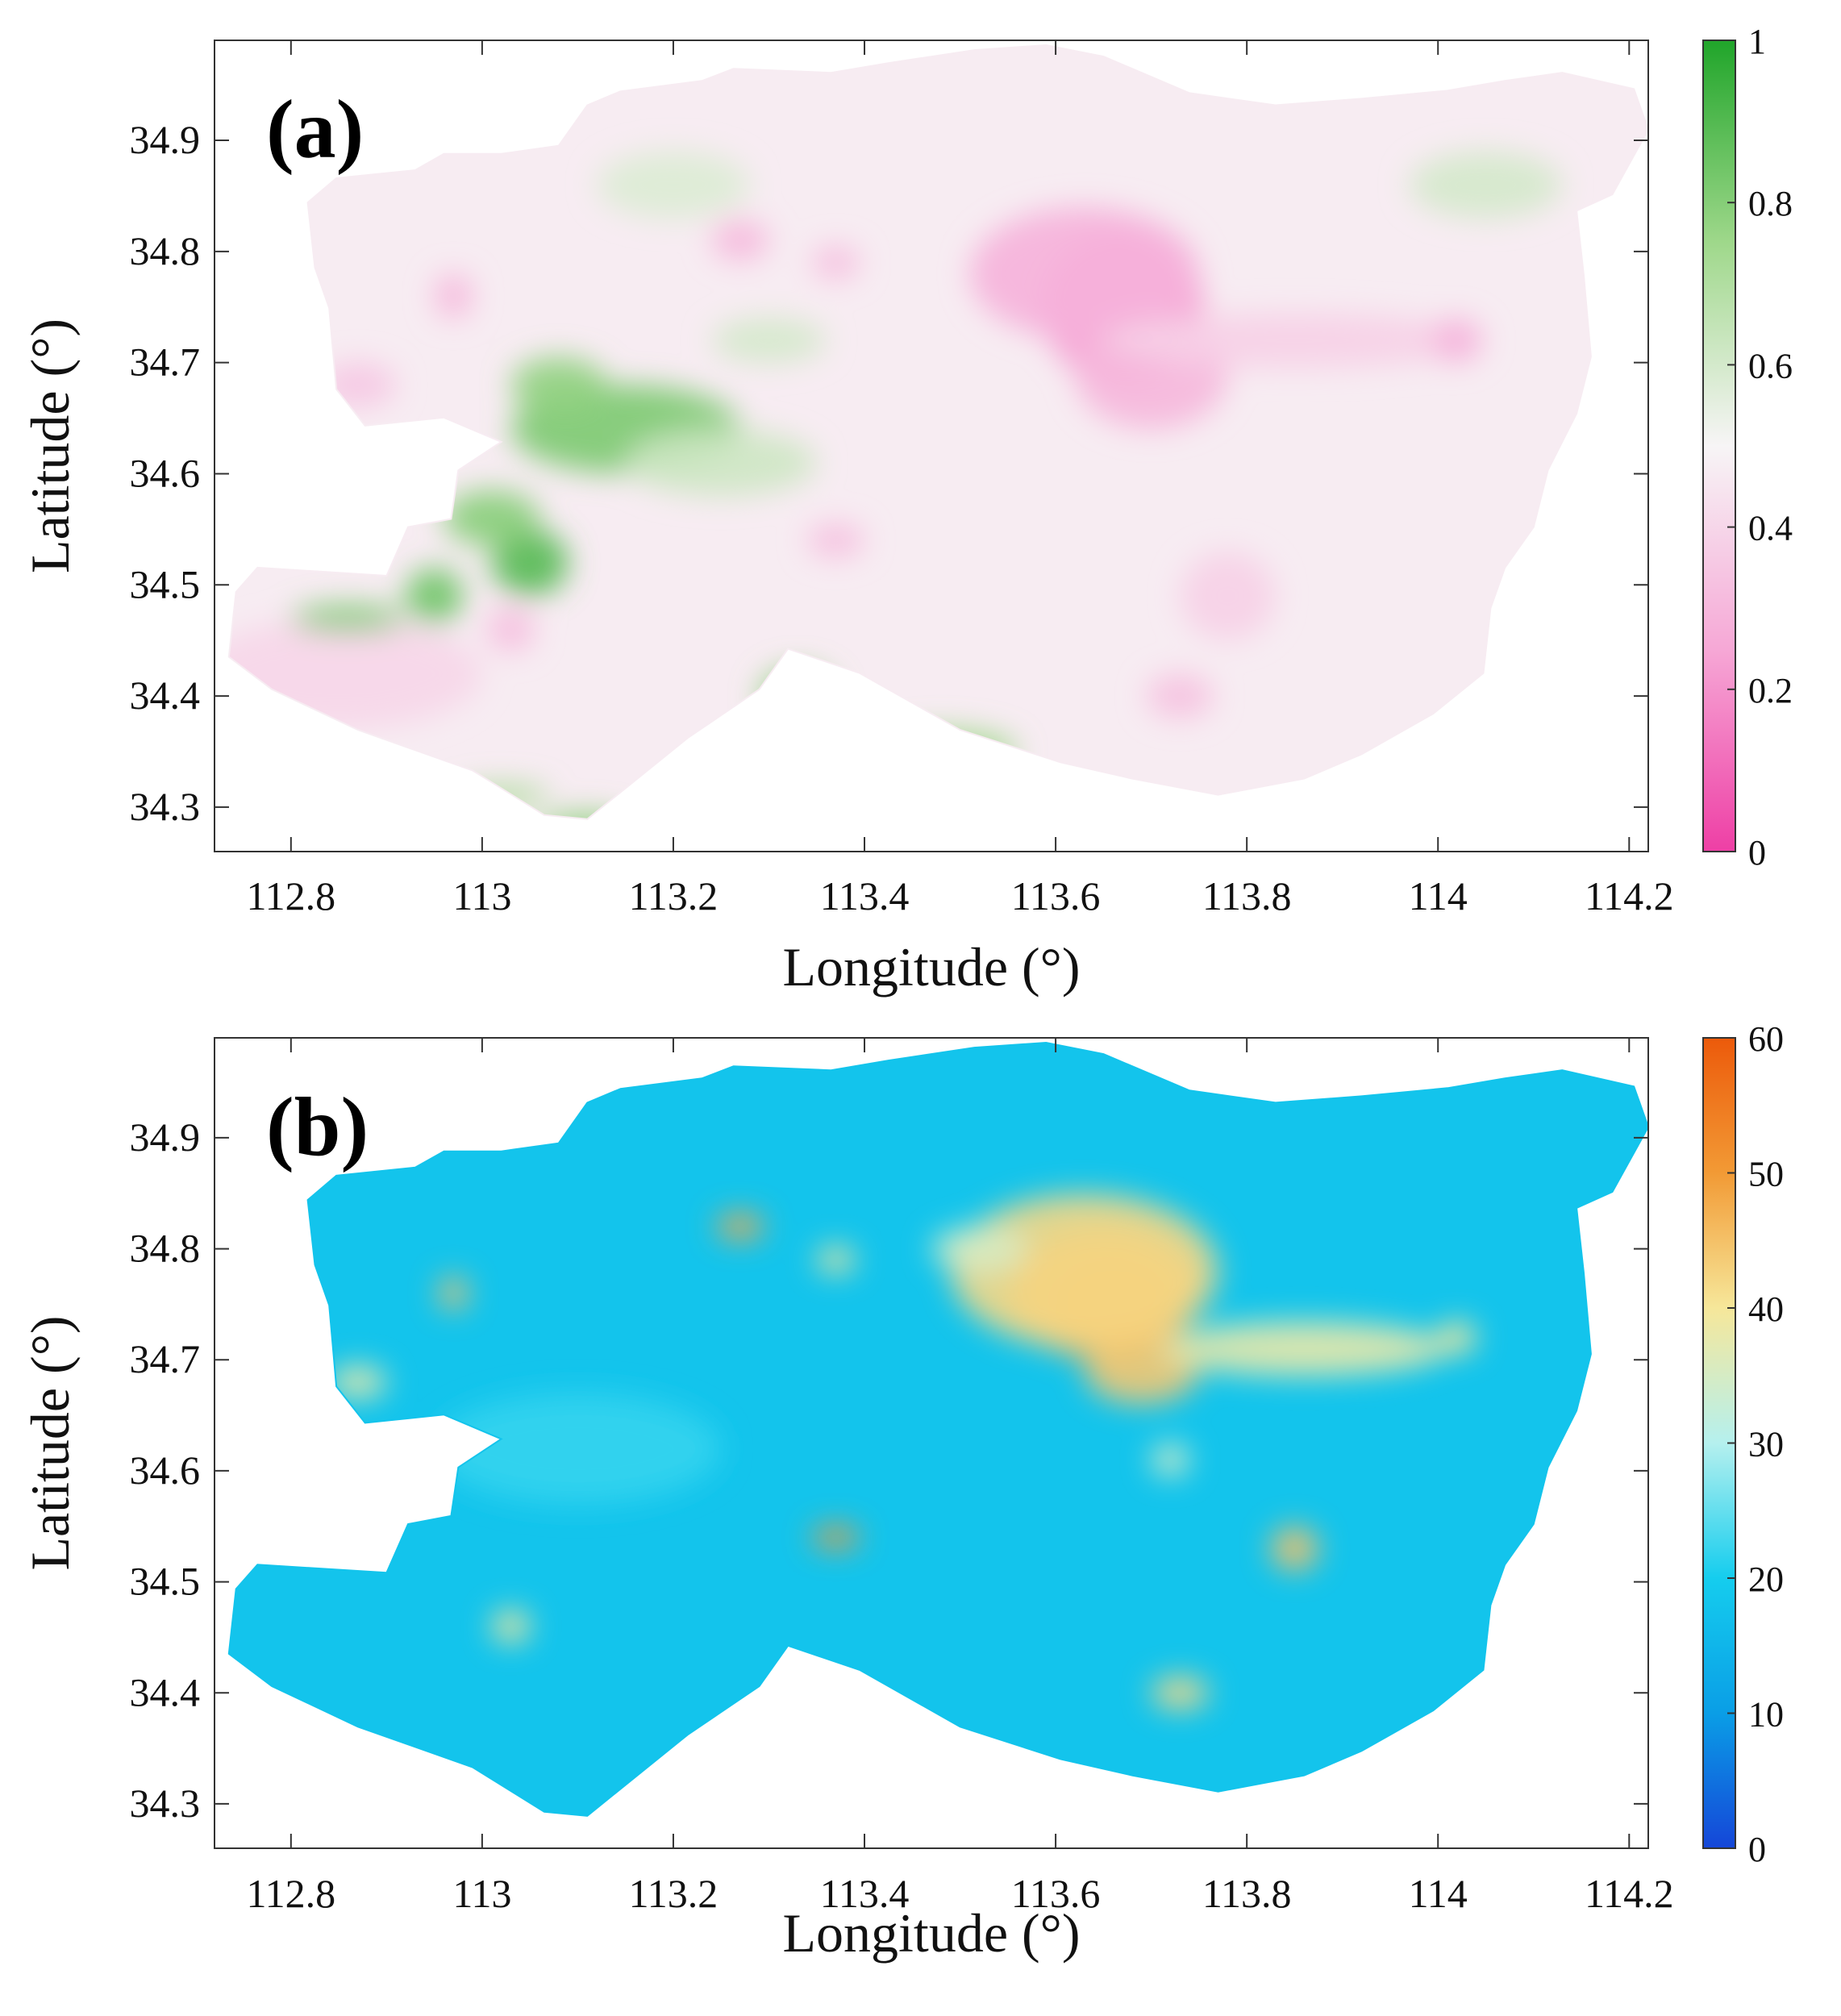 This screenshot has height=2016, width=1841. What do you see at coordinates (1766, 1579) in the screenshot?
I see `colorbar-tick-label: 20` at bounding box center [1766, 1579].